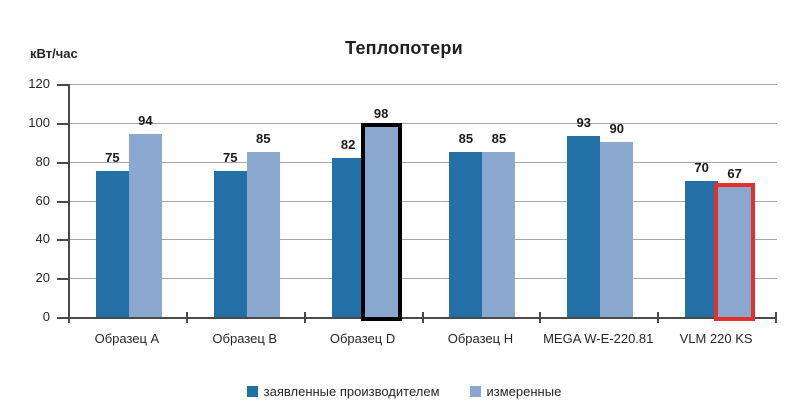 The width and height of the screenshot is (808, 413). Describe the element at coordinates (716, 338) in the screenshot. I see `x-axis-category-label: VLM 220 KS` at that location.